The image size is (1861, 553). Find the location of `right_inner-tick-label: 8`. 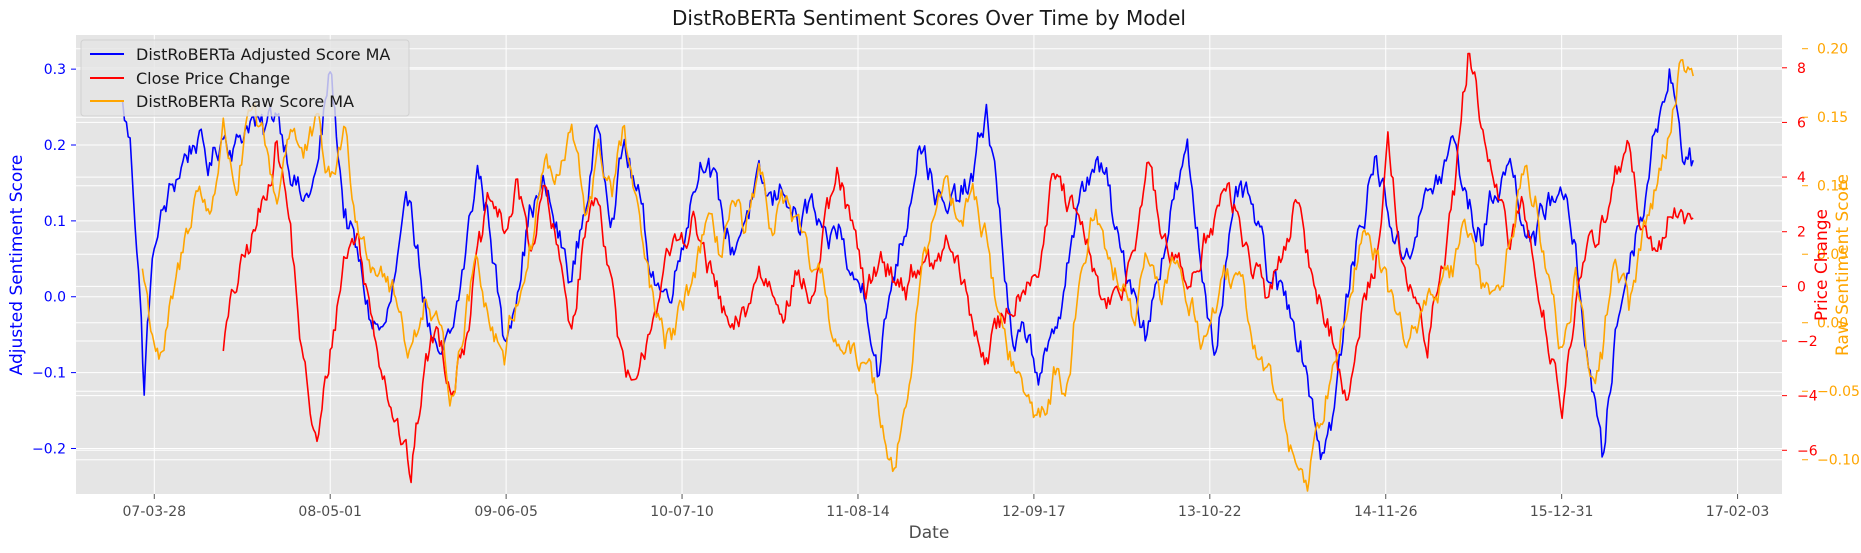

right_inner-tick-label: 8 is located at coordinates (1801, 69).